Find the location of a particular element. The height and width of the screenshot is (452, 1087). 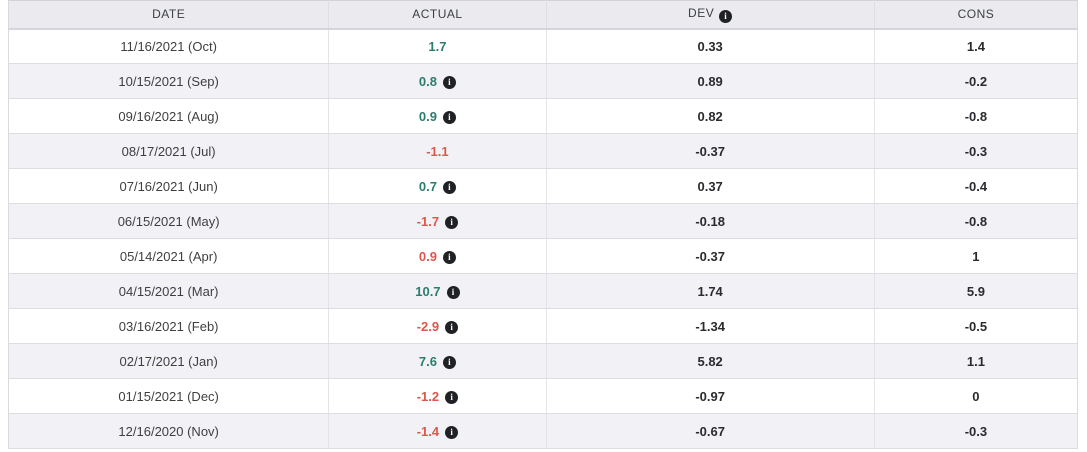

column-header-actual: ACTUAL is located at coordinates (437, 15).